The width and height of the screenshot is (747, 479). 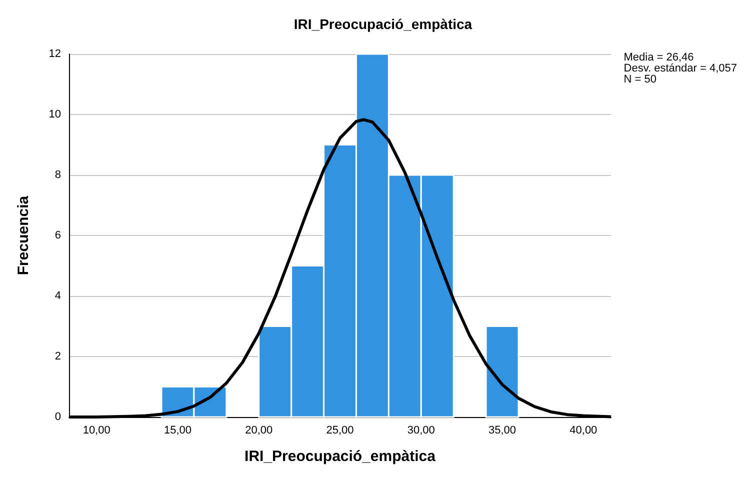 I want to click on y-tick-label: 8, so click(x=57, y=175).